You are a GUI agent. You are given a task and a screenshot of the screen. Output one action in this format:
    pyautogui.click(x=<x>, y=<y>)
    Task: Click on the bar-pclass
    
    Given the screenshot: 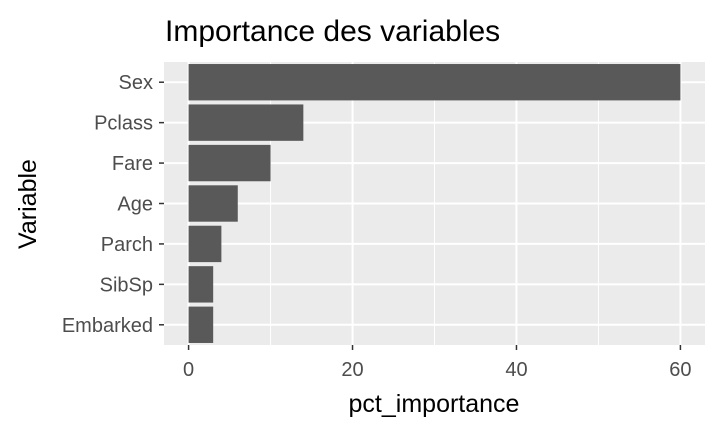 What is the action you would take?
    pyautogui.click(x=246, y=122)
    